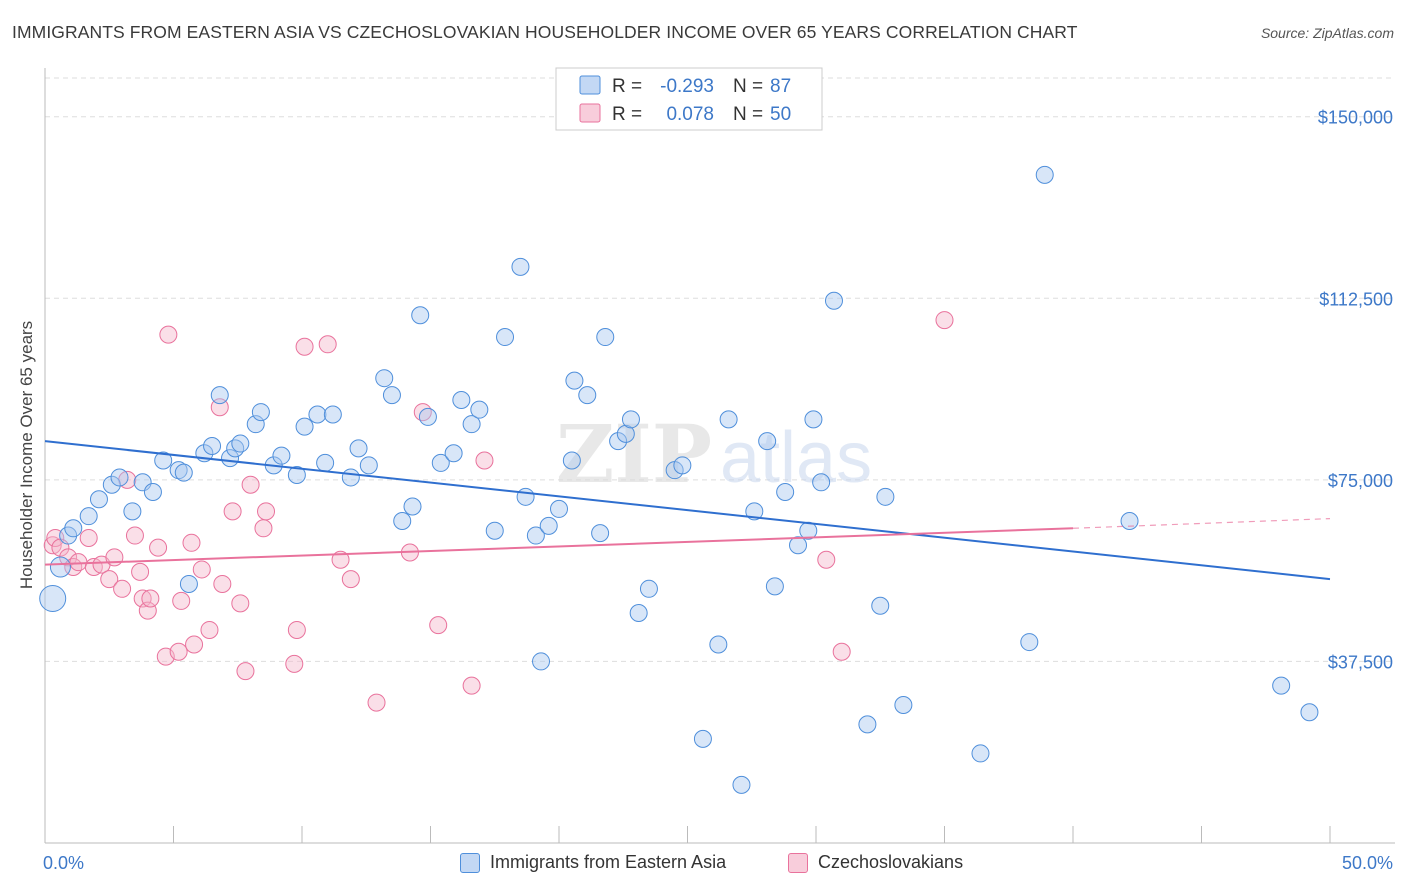 This screenshot has width=1406, height=892. What do you see at coordinates (608, 862) in the screenshot?
I see `legend-label-eastern-asia: Immigrants from Eastern Asia` at bounding box center [608, 862].